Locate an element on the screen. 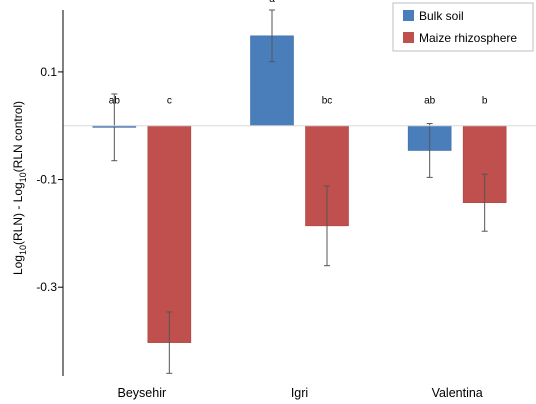 The height and width of the screenshot is (404, 536). bar-maize-rhizosphere-beysehir is located at coordinates (169, 234).